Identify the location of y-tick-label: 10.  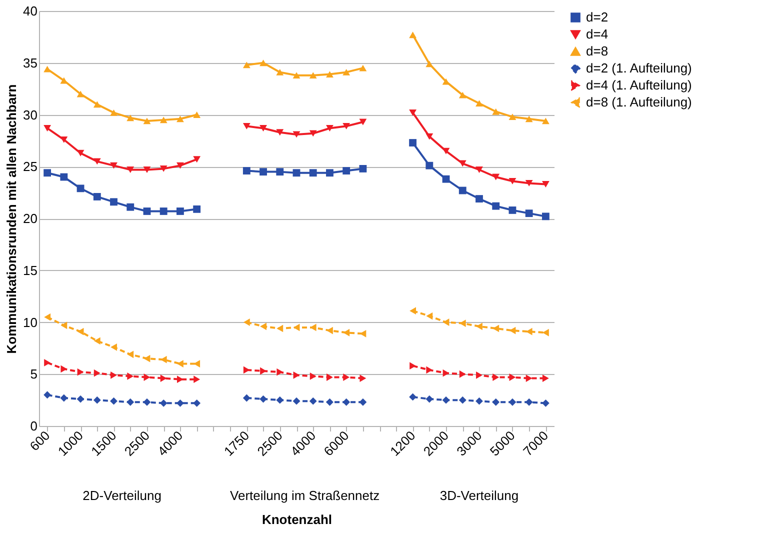
(30, 322).